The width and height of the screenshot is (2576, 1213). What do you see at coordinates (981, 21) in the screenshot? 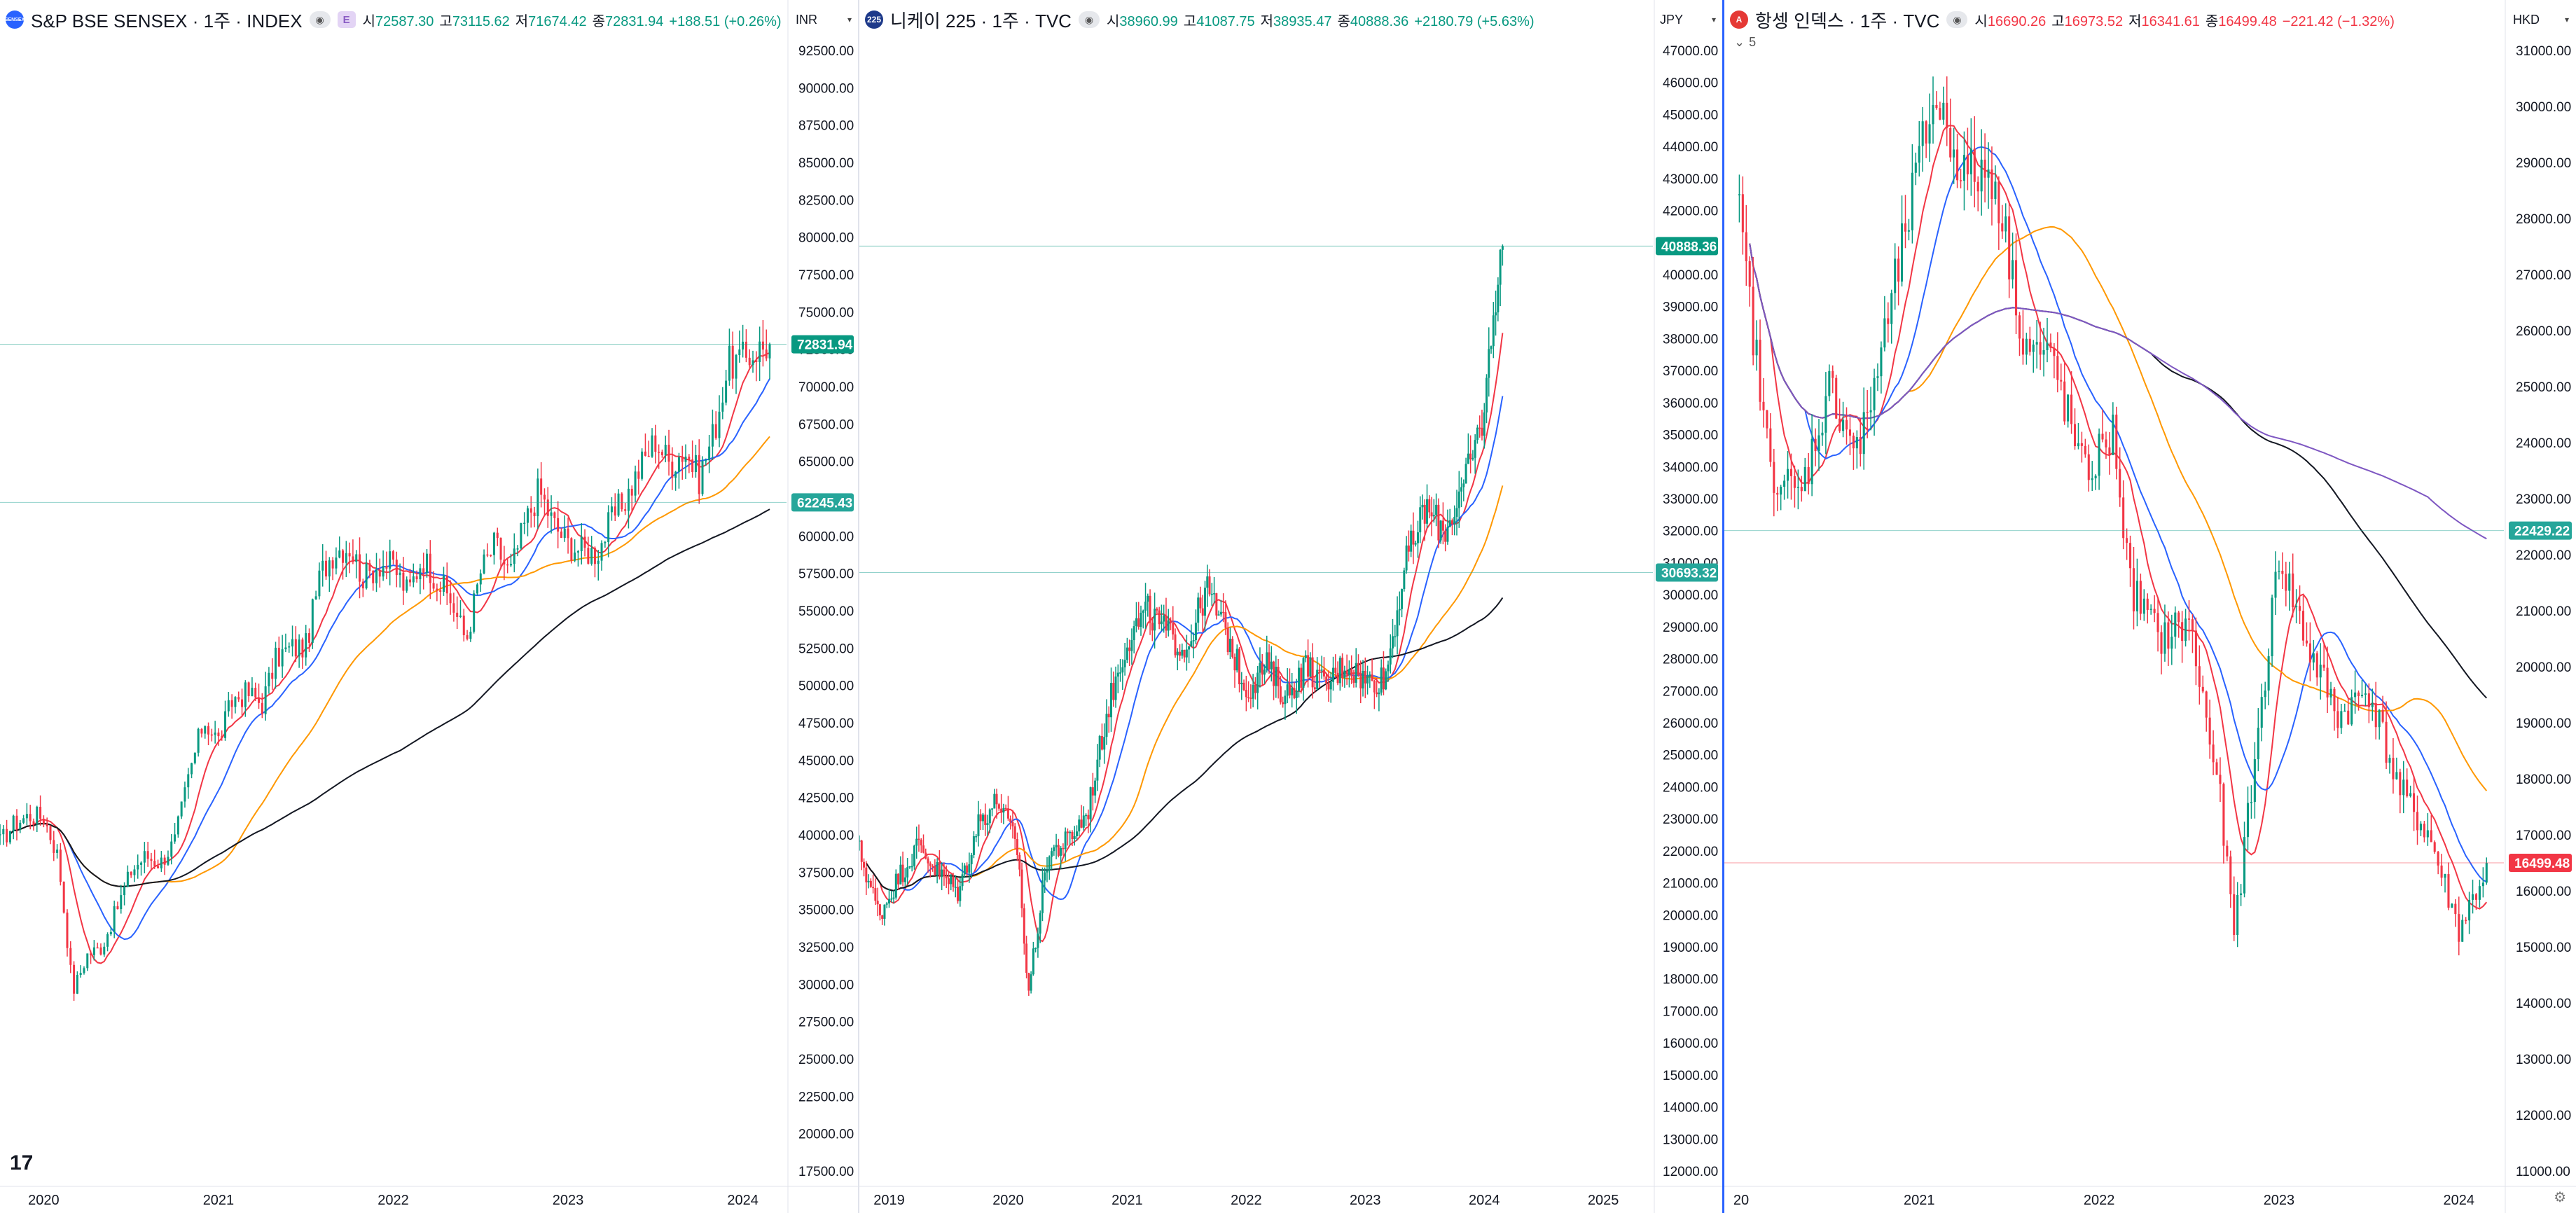
I see `symbol-title: 니케이 225 · 1주 · TVC` at bounding box center [981, 21].